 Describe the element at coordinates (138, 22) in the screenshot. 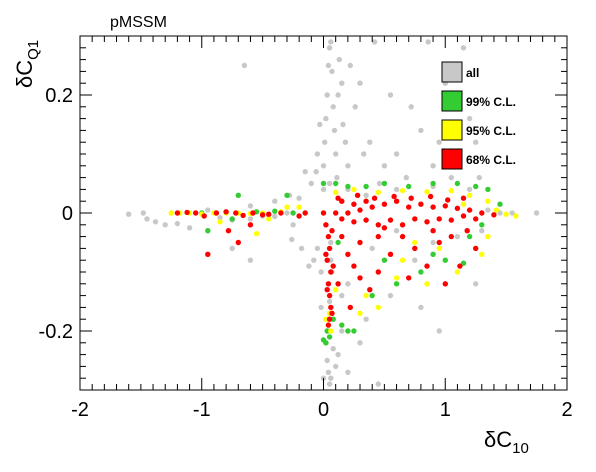

I see `chart-title: pMSSM` at that location.